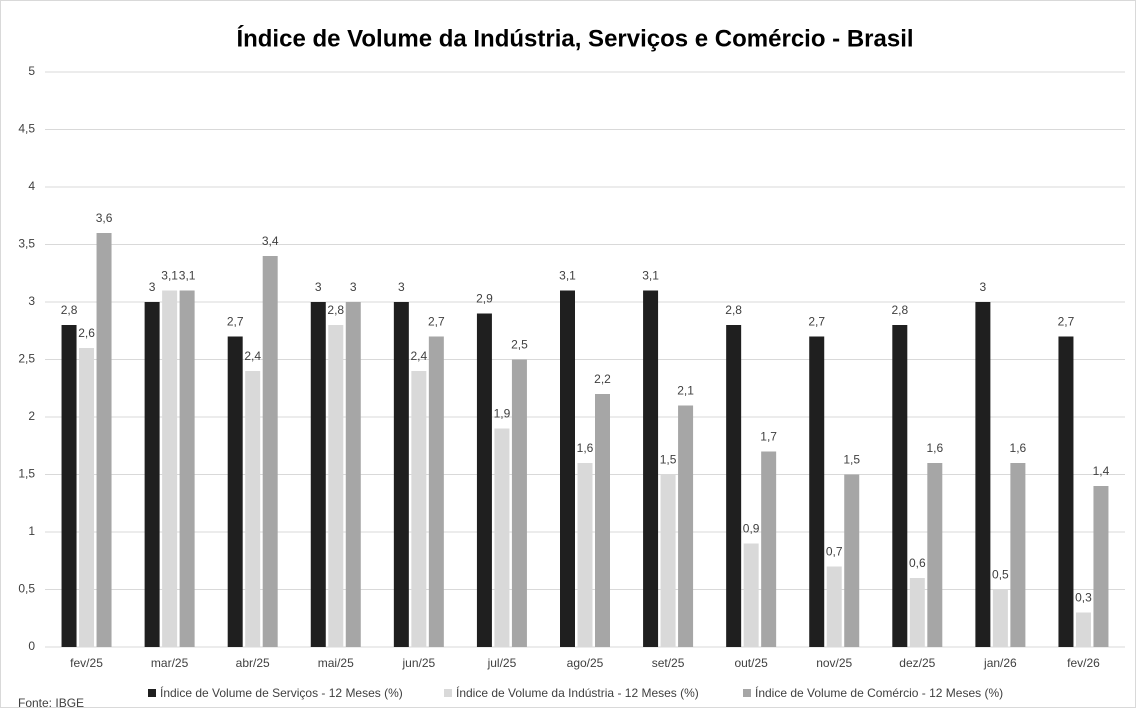 The height and width of the screenshot is (708, 1136). What do you see at coordinates (834, 552) in the screenshot?
I see `value-label: 0,7` at bounding box center [834, 552].